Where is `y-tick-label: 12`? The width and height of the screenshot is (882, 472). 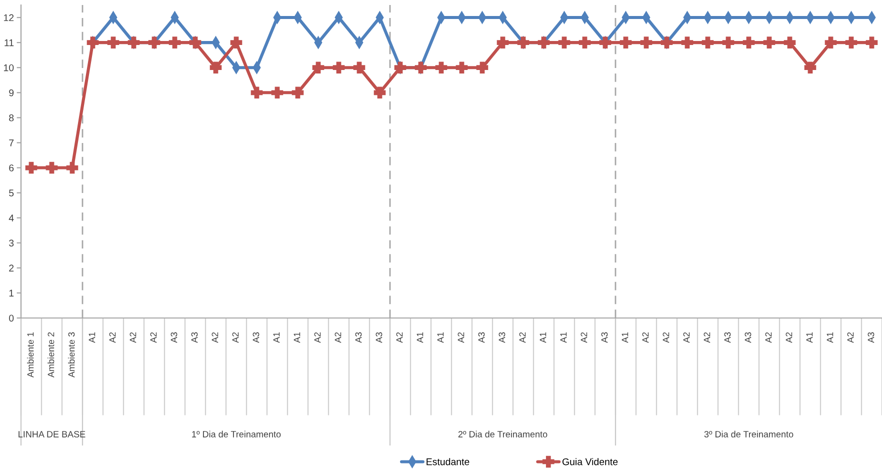
y-tick-label: 12 is located at coordinates (9, 18).